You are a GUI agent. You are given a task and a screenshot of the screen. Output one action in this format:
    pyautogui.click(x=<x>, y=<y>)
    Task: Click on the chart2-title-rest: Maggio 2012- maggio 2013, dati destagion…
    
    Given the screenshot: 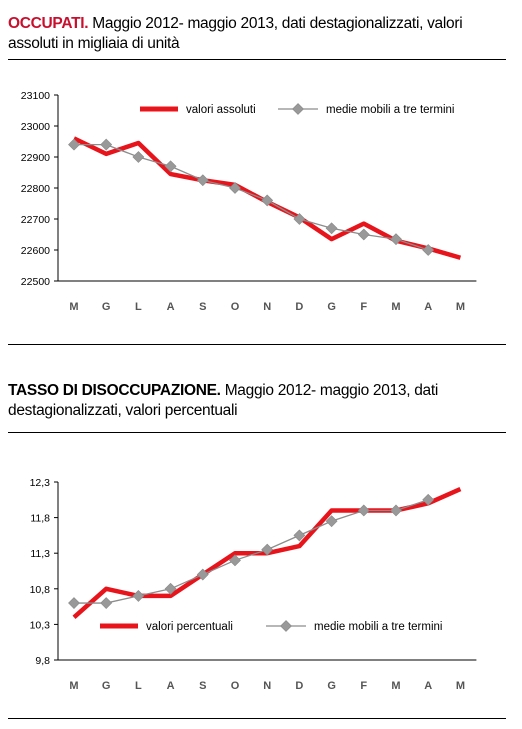 What is the action you would take?
    pyautogui.click(x=223, y=400)
    